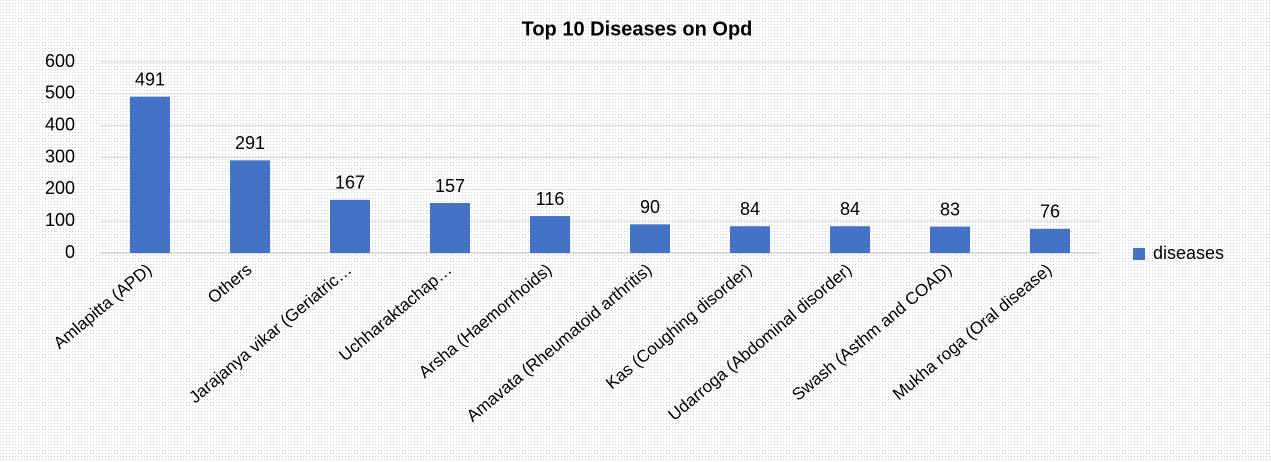  I want to click on legend-label: diseases, so click(1188, 253).